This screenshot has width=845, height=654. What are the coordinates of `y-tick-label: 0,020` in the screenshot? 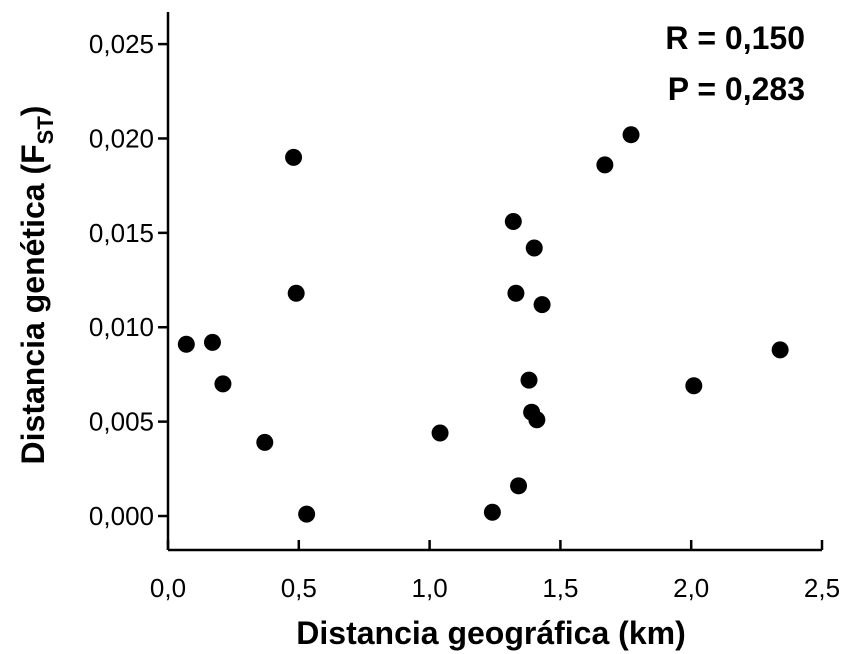 It's located at (121, 138).